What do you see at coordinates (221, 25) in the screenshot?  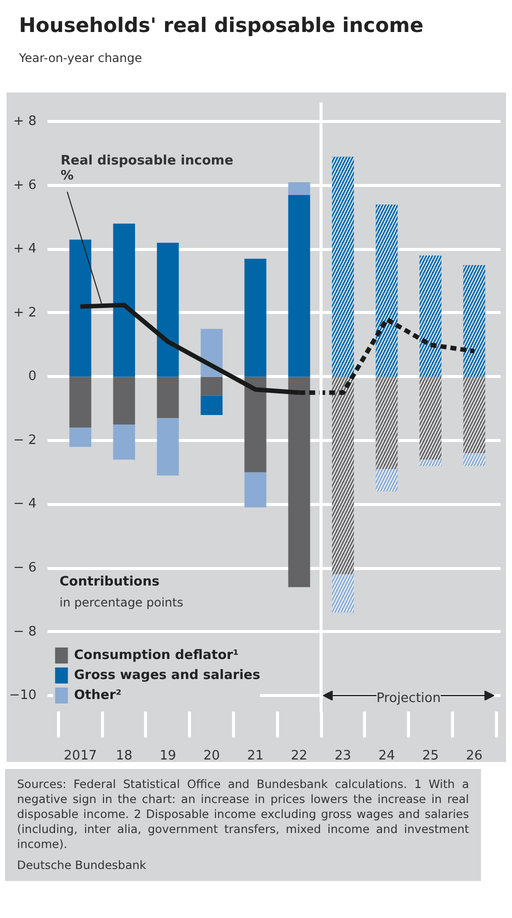 I see `chart-title: Households' real disposable income` at bounding box center [221, 25].